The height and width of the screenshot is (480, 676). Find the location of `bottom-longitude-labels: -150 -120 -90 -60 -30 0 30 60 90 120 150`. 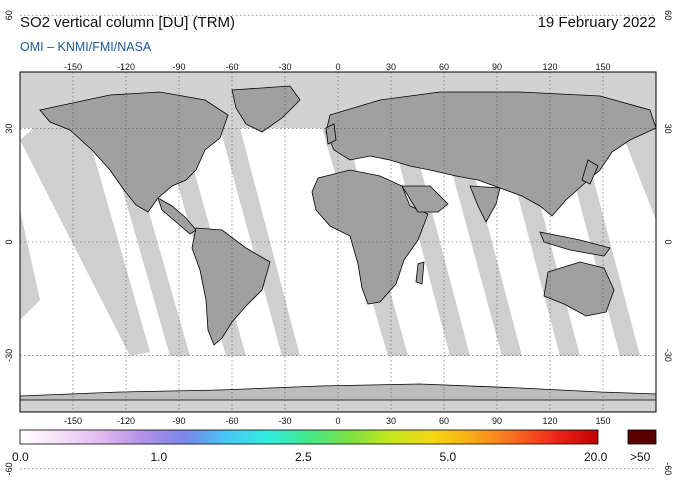

bottom-longitude-labels: -150 -120 -90 -60 -30 0 30 60 90 120 150 is located at coordinates (337, 421).